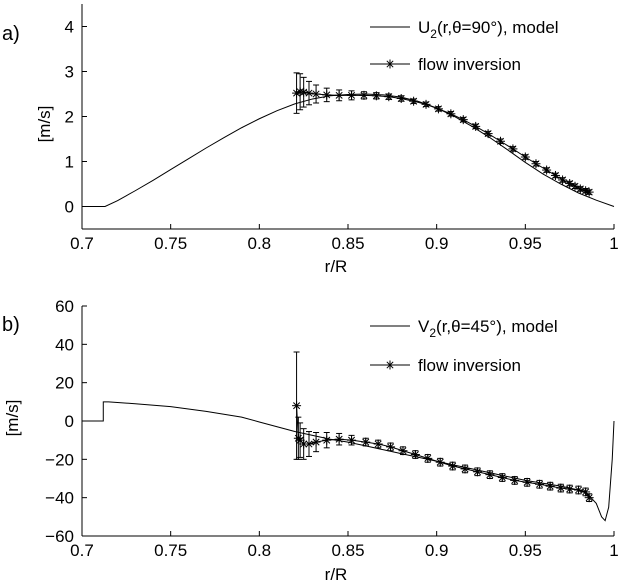 The height and width of the screenshot is (583, 618). I want to click on y-tick-label-b: −20, so click(59, 459).